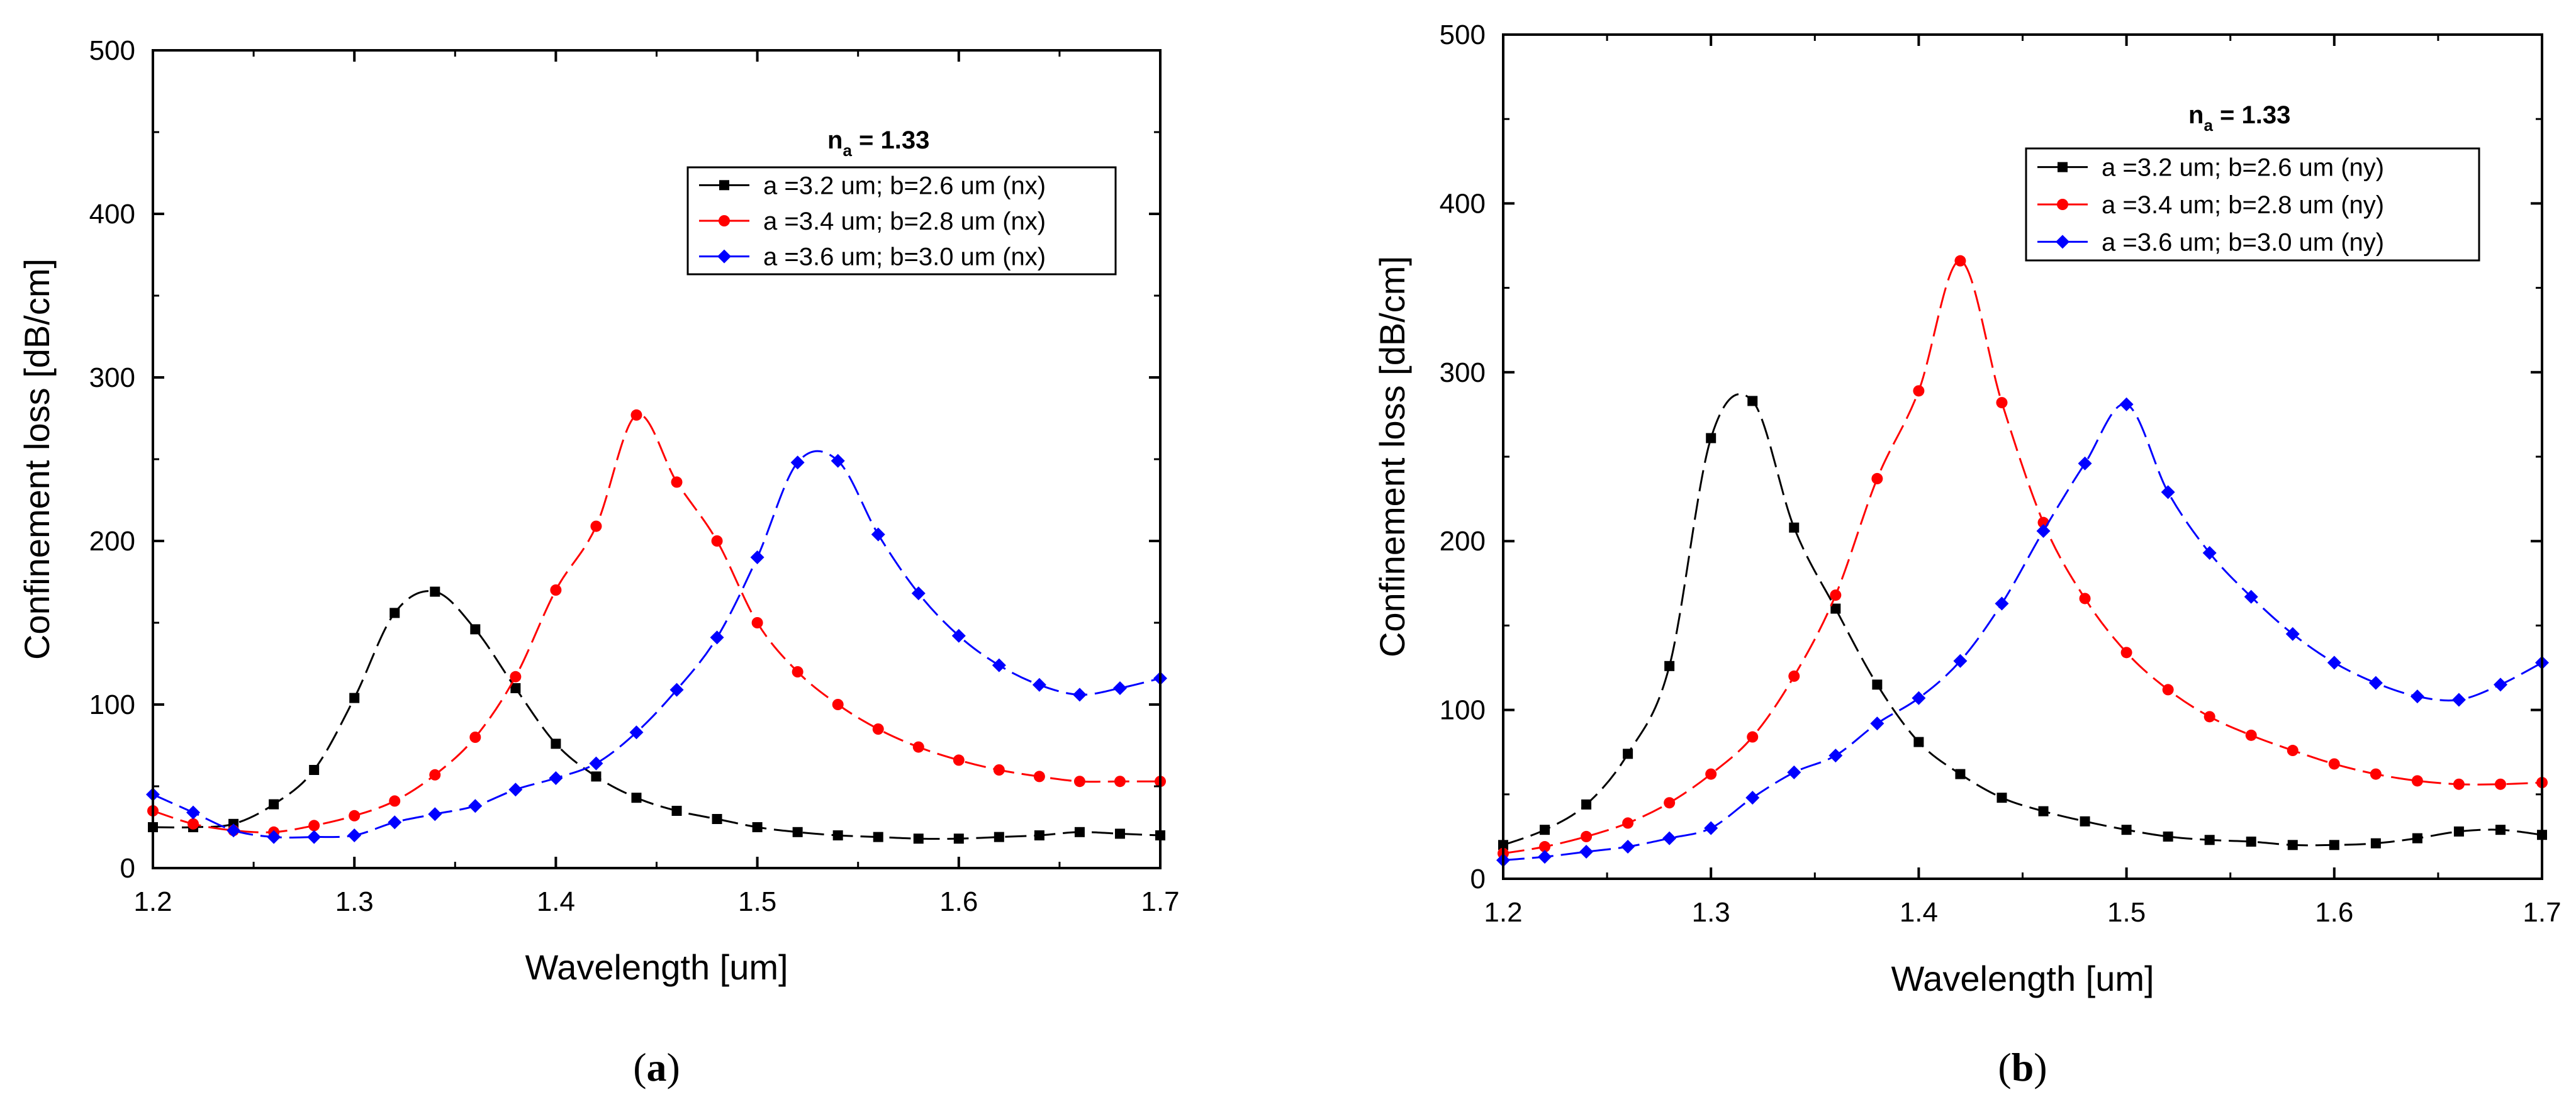 The height and width of the screenshot is (1109, 2576). I want to click on y-tick-label: 0, so click(1478, 879).